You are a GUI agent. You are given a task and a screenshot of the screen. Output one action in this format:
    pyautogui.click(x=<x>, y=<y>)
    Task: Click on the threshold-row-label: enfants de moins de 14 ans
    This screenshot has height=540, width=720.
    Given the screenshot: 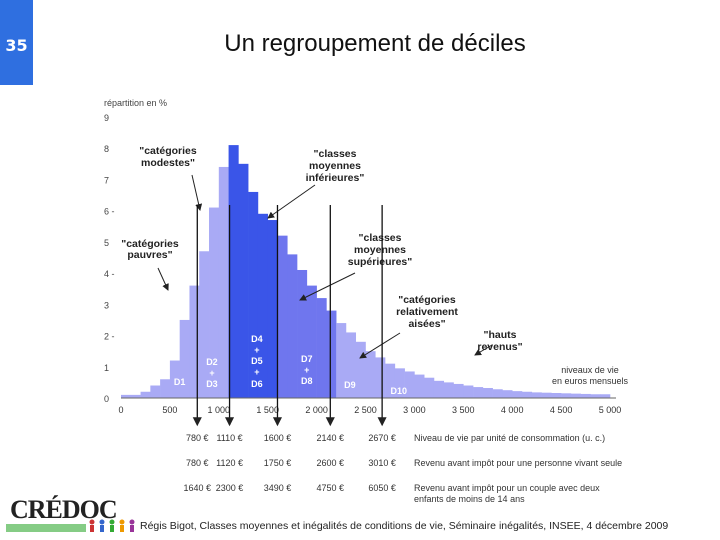 What is the action you would take?
    pyautogui.click(x=469, y=499)
    